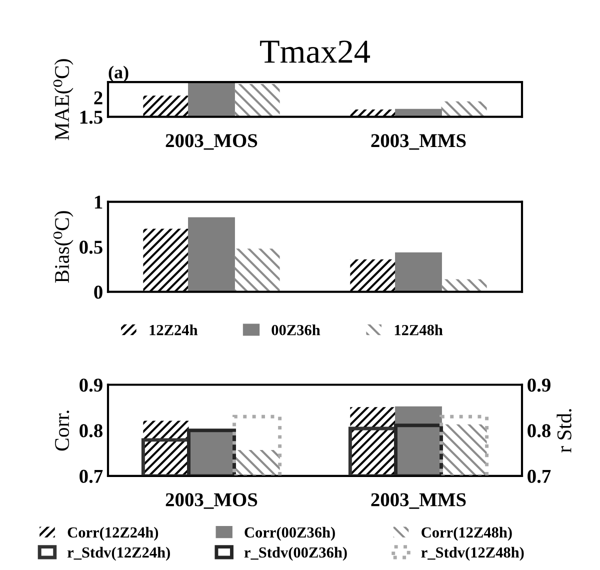 The width and height of the screenshot is (600, 570). What do you see at coordinates (564, 431) in the screenshot?
I see `y2-axis-title: r Std.` at bounding box center [564, 431].